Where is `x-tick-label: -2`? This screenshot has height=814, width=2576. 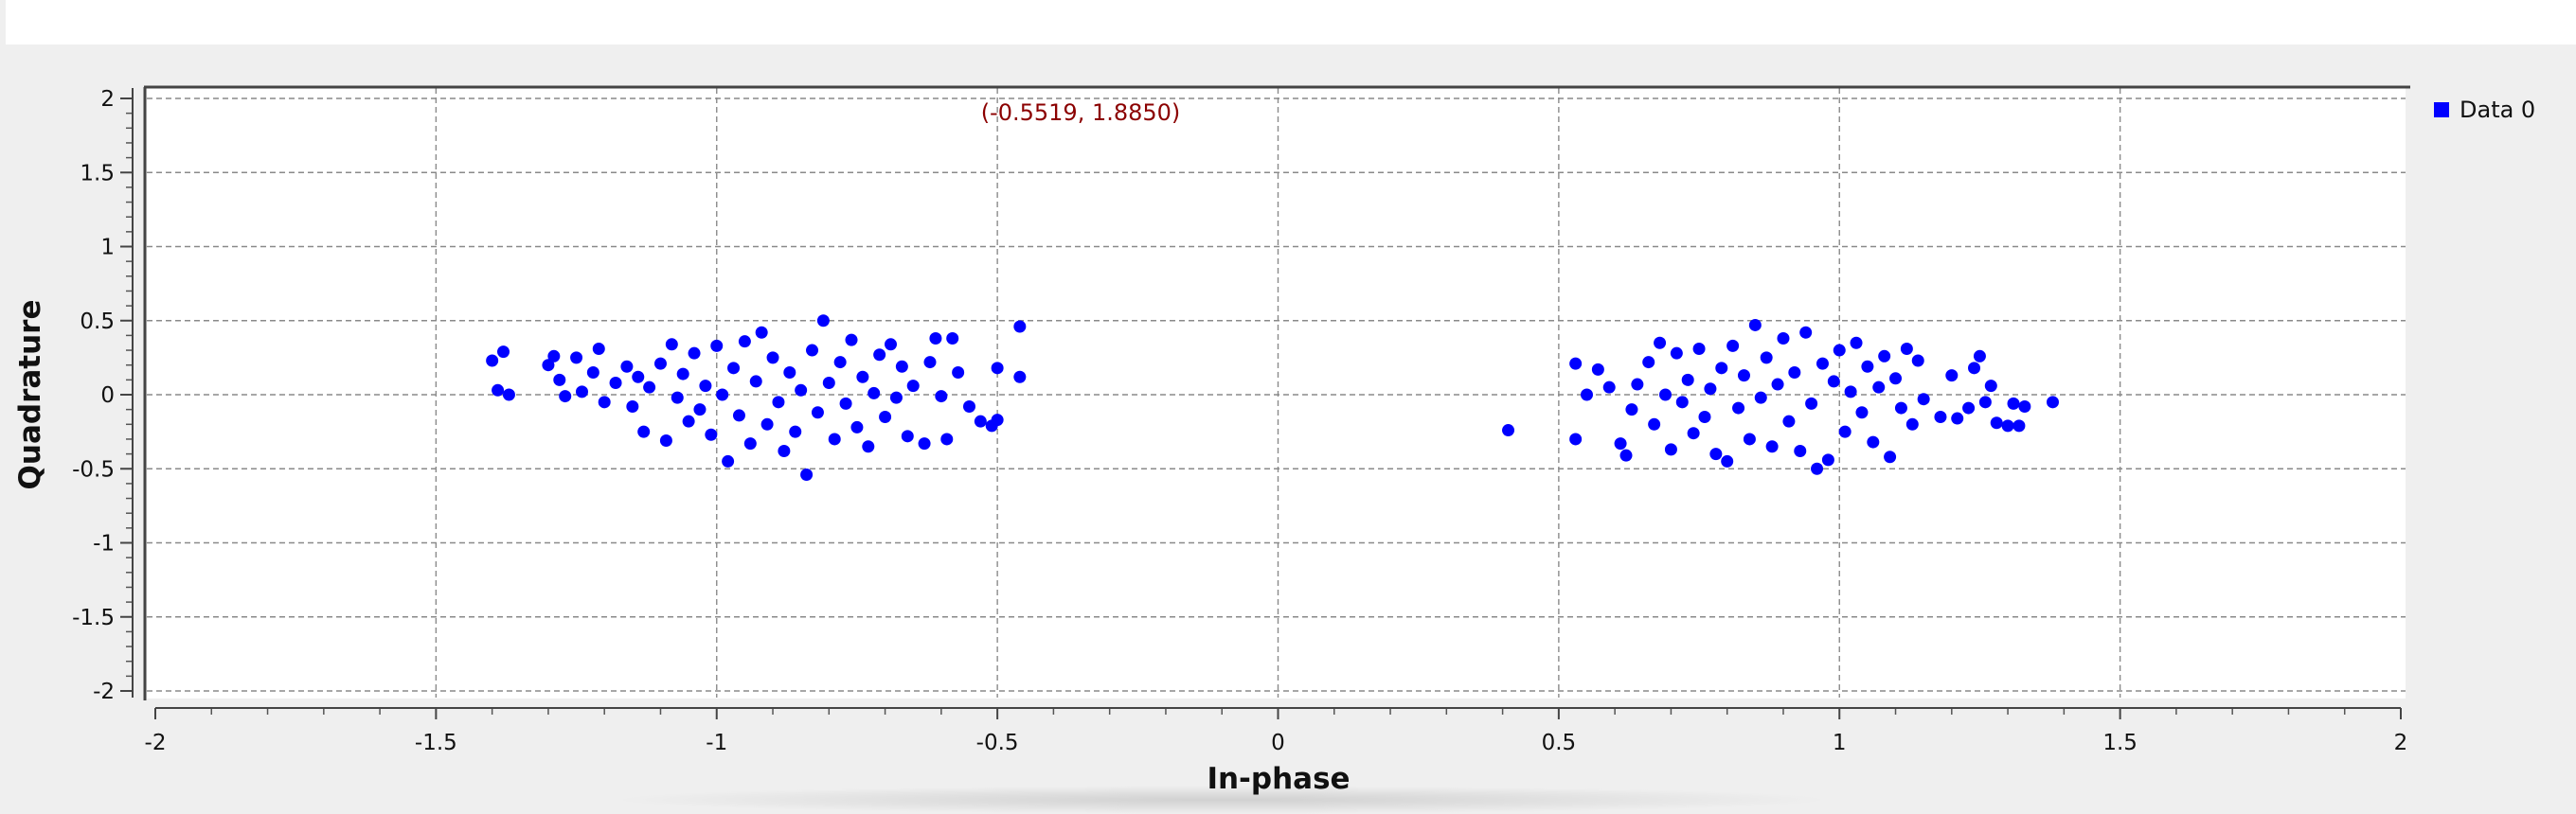
x-tick-label: -2 is located at coordinates (156, 743).